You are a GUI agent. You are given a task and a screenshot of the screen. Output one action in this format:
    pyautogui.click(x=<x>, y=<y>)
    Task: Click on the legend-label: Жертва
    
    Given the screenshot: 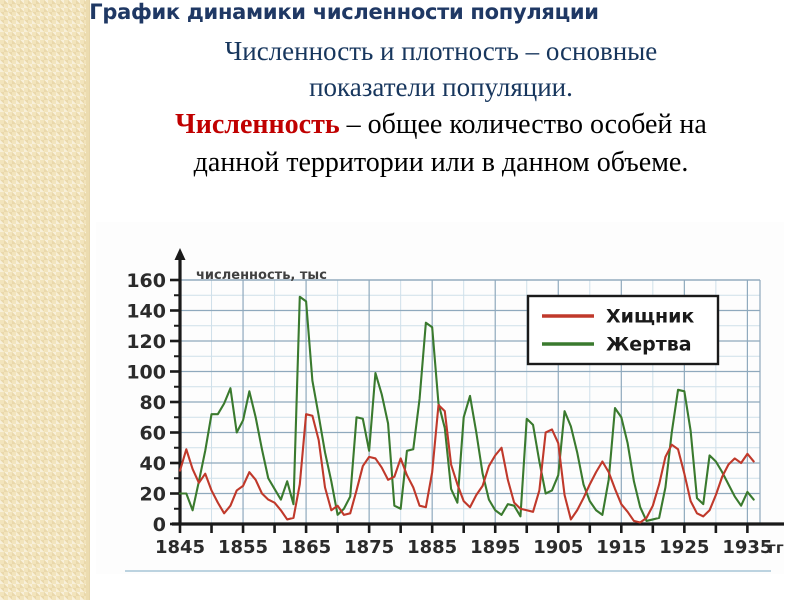 What is the action you would take?
    pyautogui.click(x=649, y=345)
    